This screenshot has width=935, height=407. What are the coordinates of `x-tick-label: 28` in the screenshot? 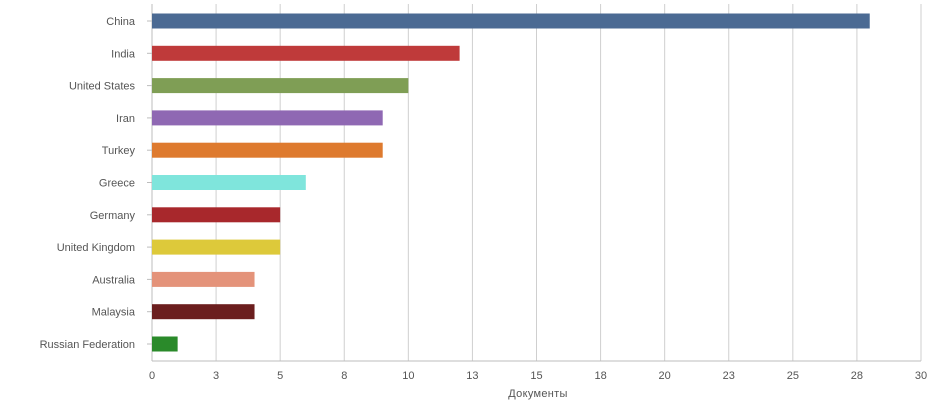 It's located at (857, 376).